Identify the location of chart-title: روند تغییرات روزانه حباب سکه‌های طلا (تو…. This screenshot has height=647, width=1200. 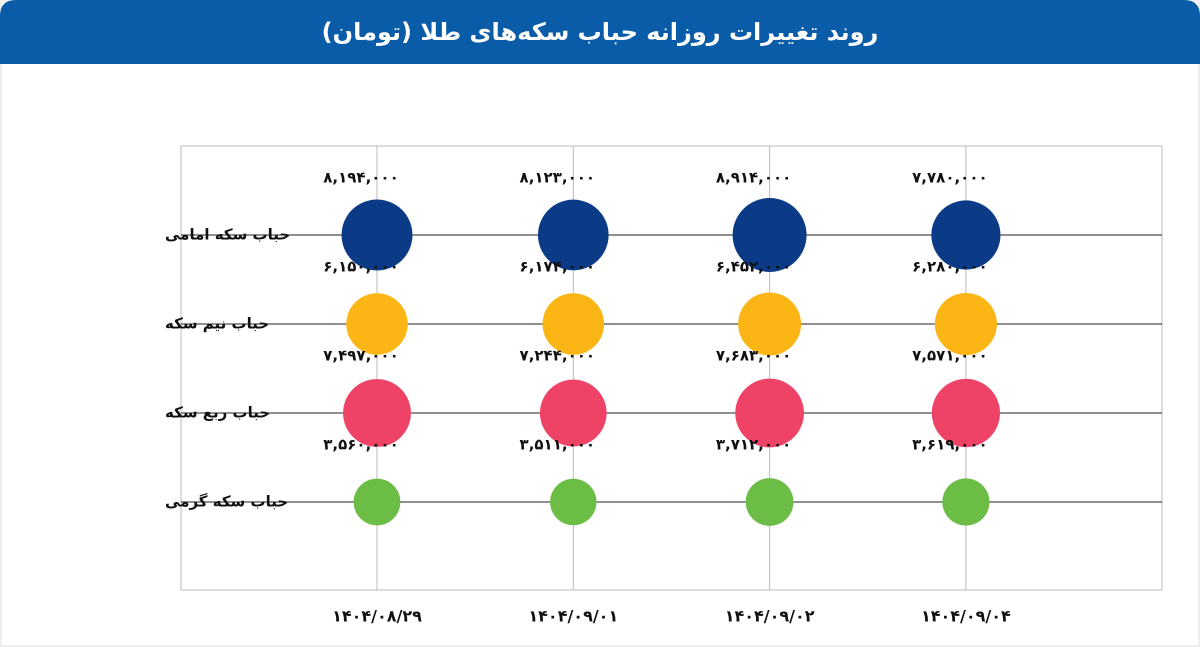
(600, 32).